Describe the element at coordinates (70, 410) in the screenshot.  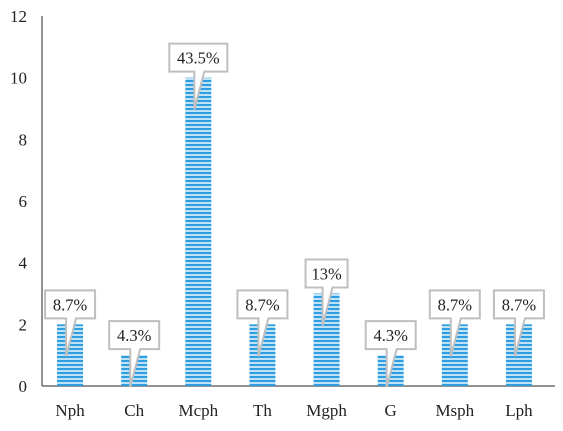
I see `category-label: Nph` at that location.